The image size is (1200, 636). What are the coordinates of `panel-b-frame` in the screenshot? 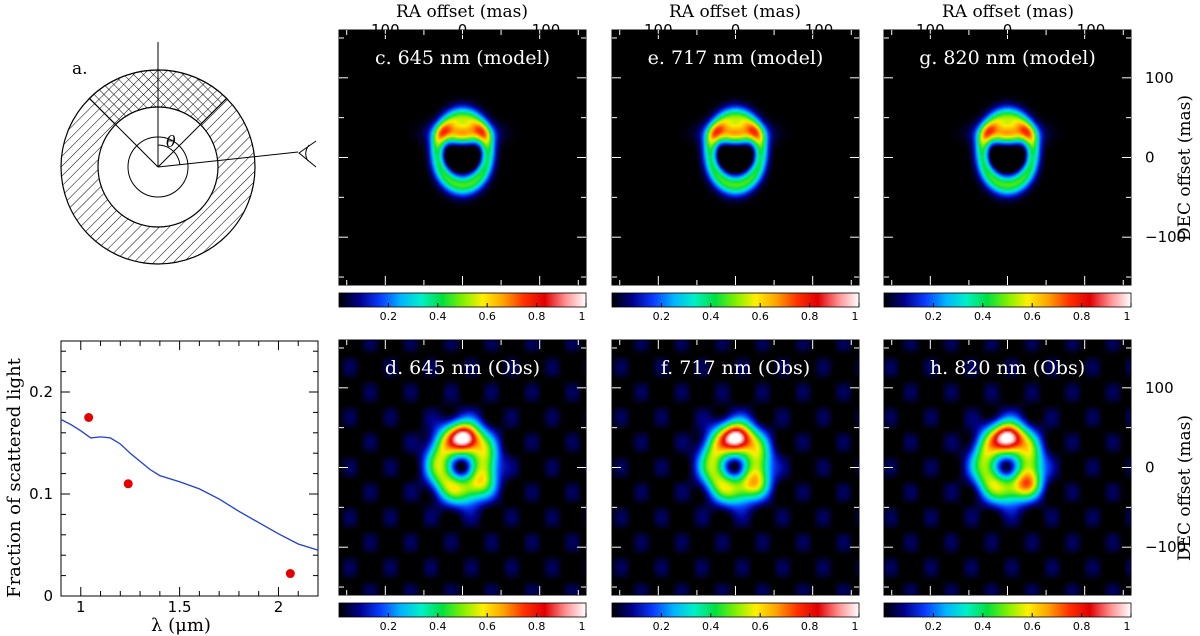 It's located at (189, 468).